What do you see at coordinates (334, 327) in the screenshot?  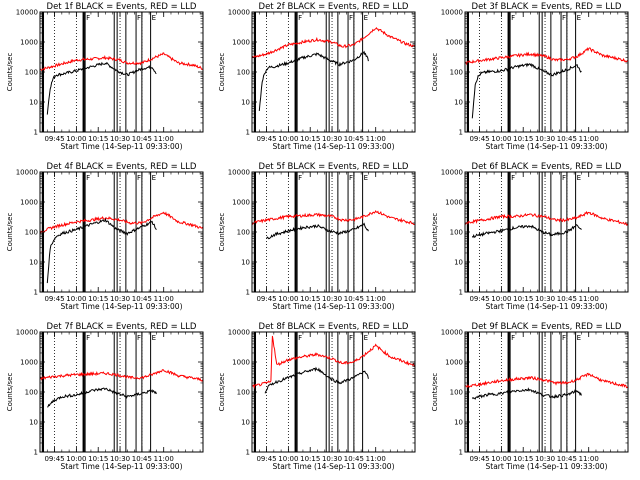 I see `chart-title: Det 8f BLACK = Events, RED = LLD` at bounding box center [334, 327].